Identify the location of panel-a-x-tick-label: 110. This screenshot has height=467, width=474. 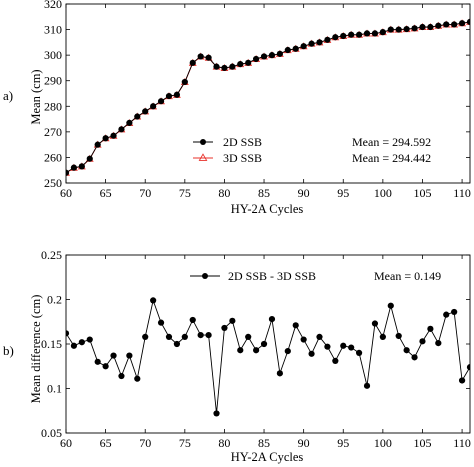
(462, 193).